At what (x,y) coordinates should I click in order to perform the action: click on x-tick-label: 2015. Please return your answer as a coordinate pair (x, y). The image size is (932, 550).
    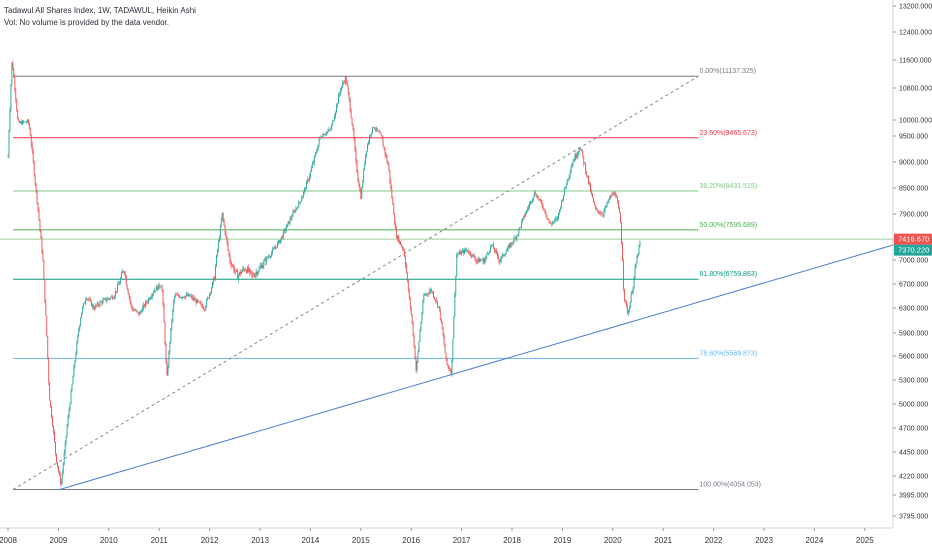
    Looking at the image, I should click on (361, 540).